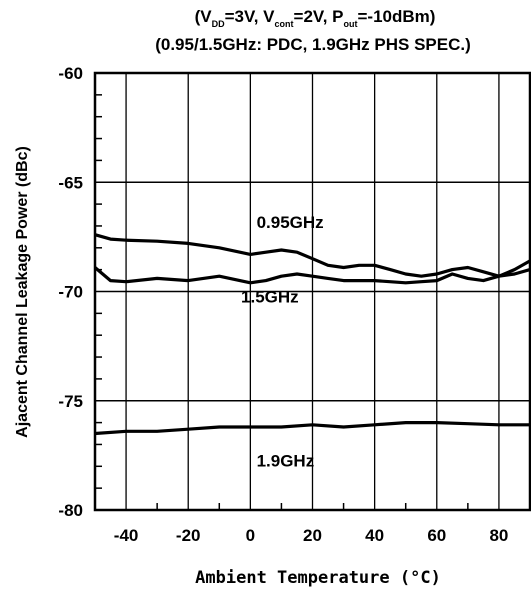  What do you see at coordinates (290, 222) in the screenshot?
I see `series-label-0: 0.95GHz` at bounding box center [290, 222].